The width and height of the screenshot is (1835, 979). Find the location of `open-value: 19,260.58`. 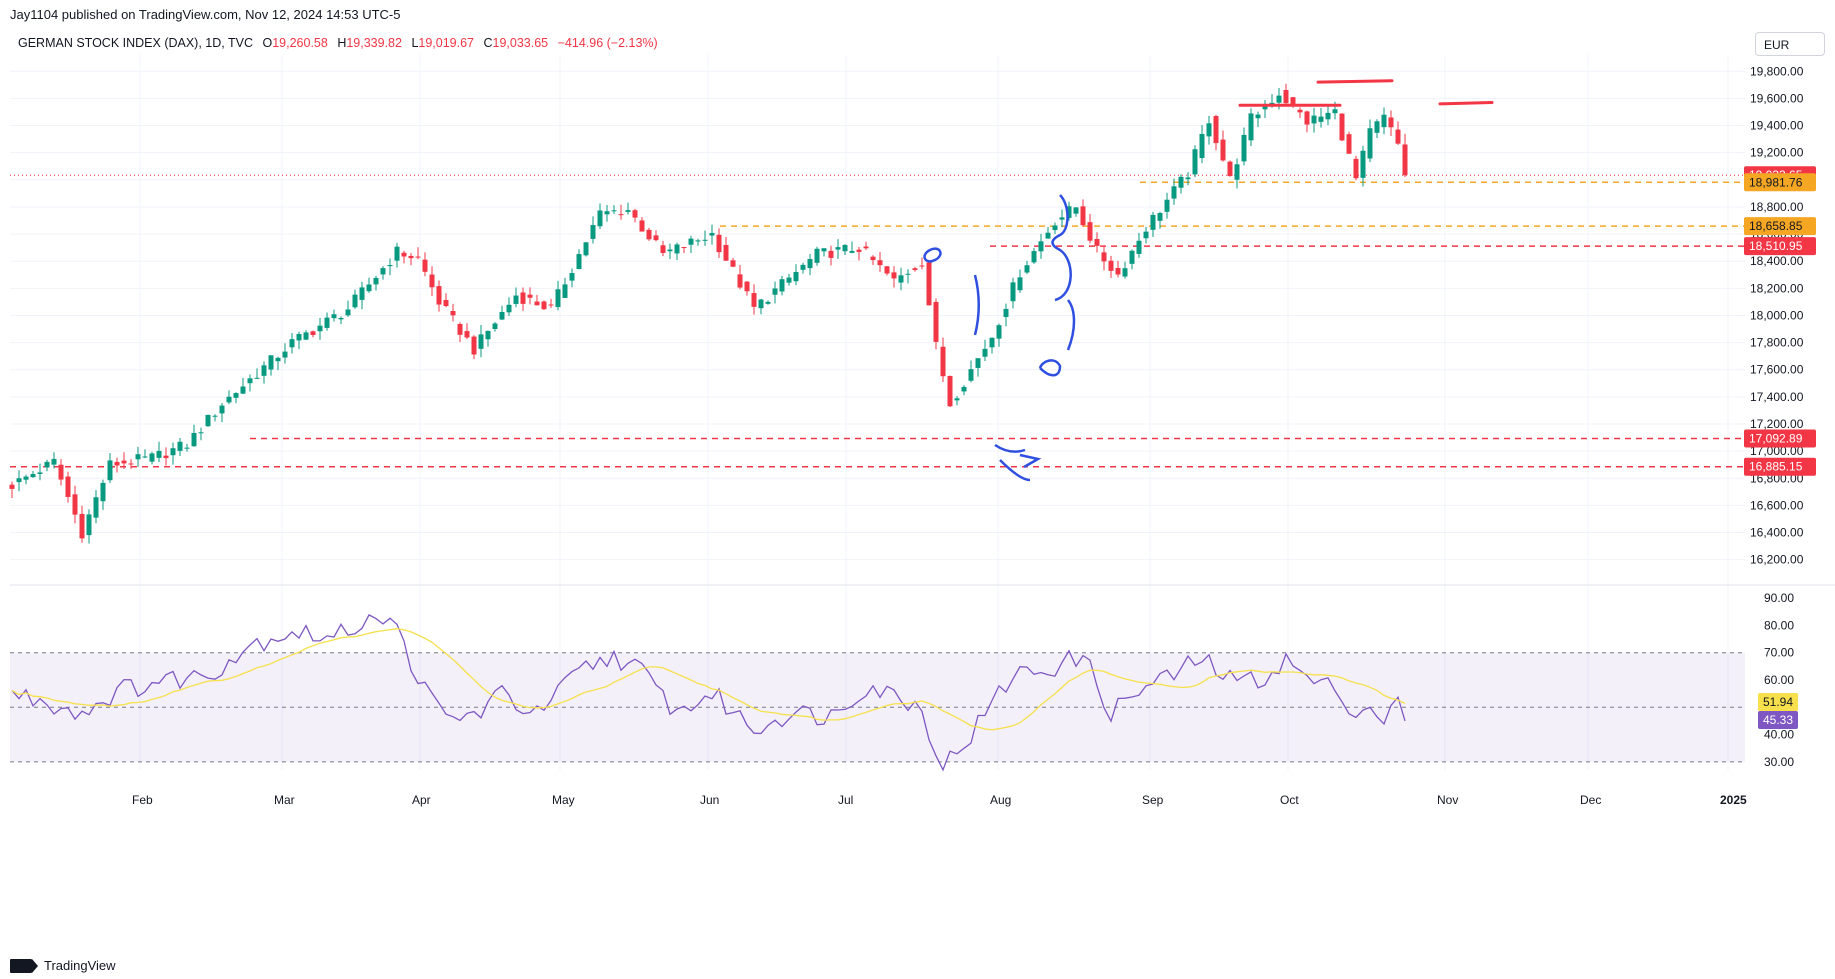

open-value: 19,260.58 is located at coordinates (300, 43).